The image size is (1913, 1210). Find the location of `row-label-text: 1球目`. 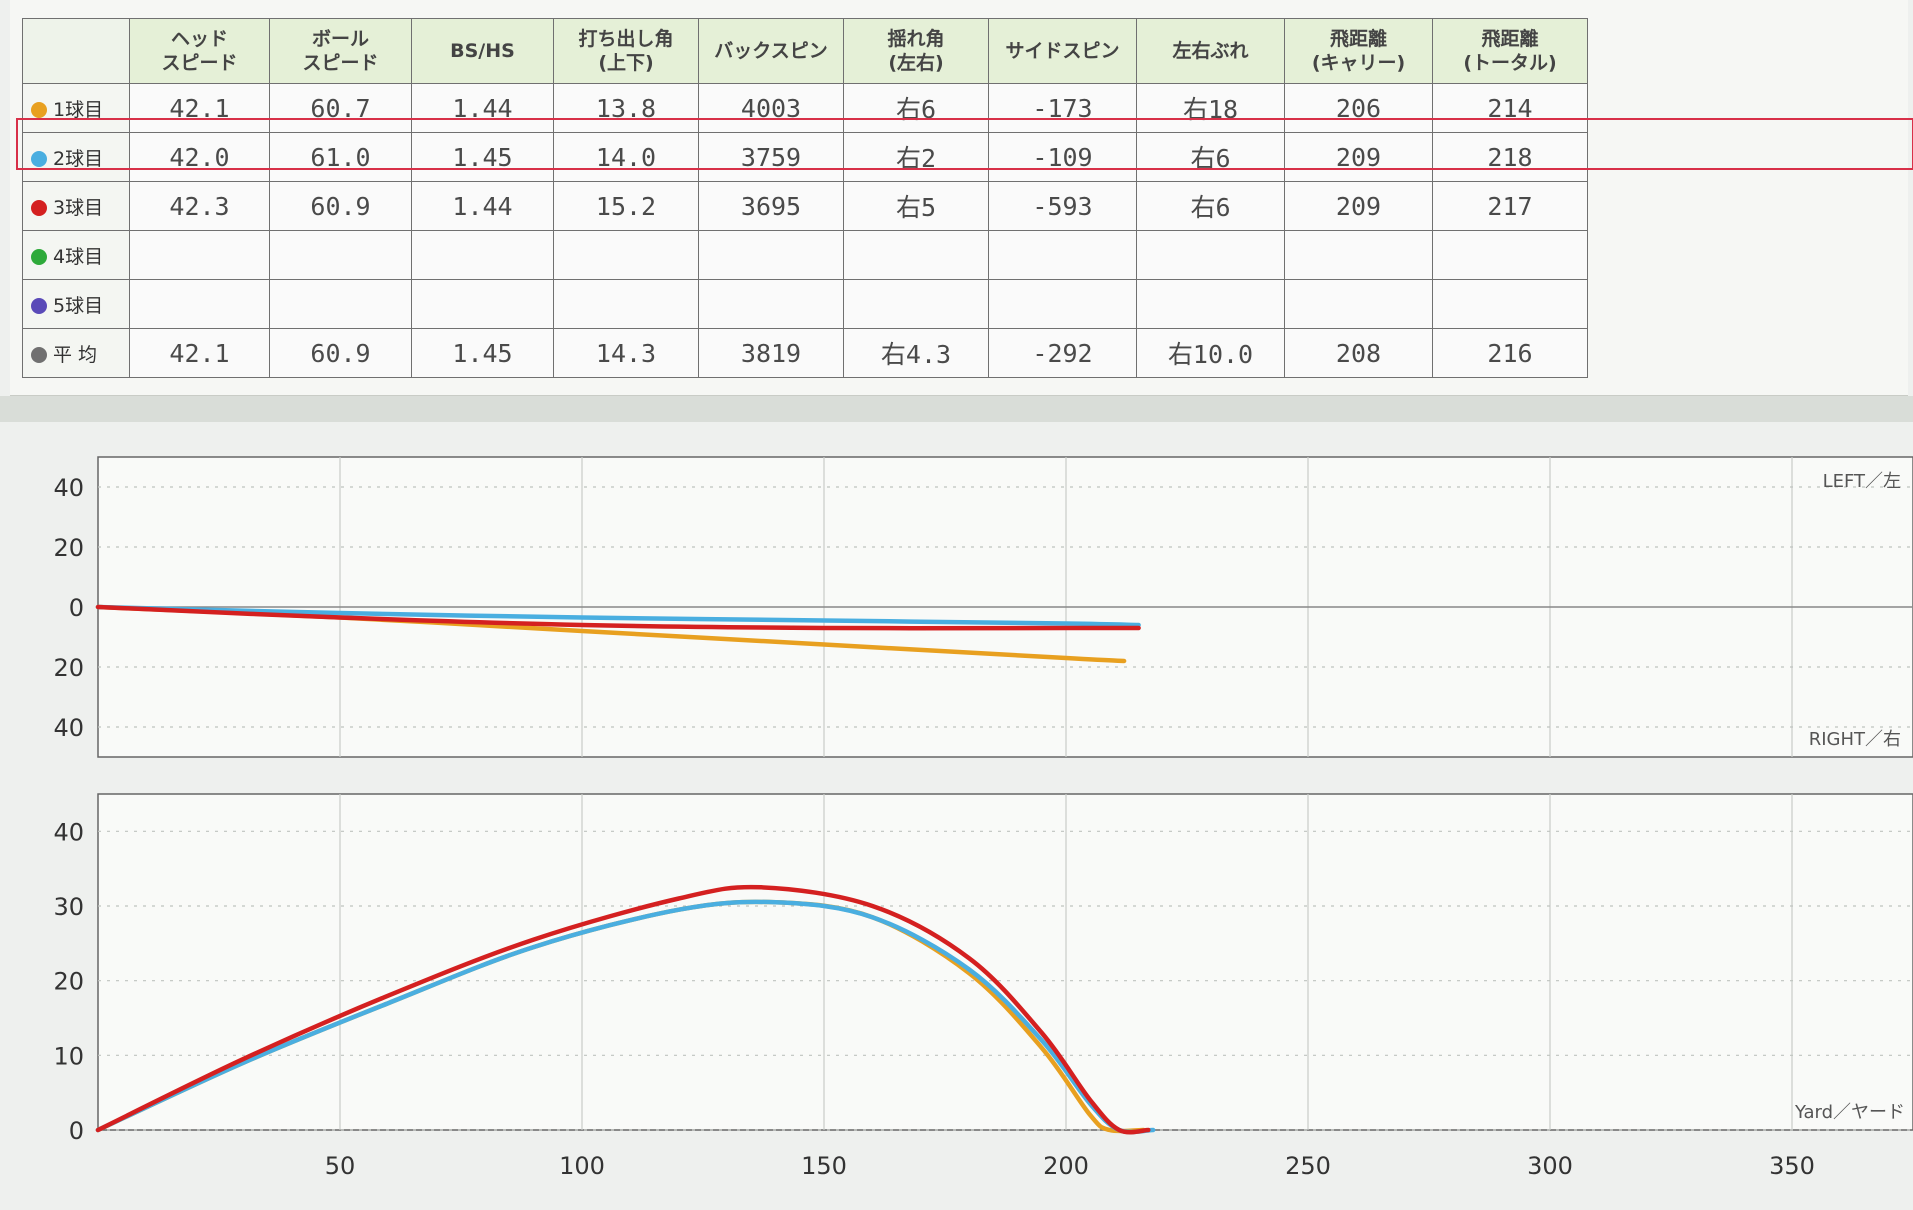

row-label-text: 1球目 is located at coordinates (78, 109).